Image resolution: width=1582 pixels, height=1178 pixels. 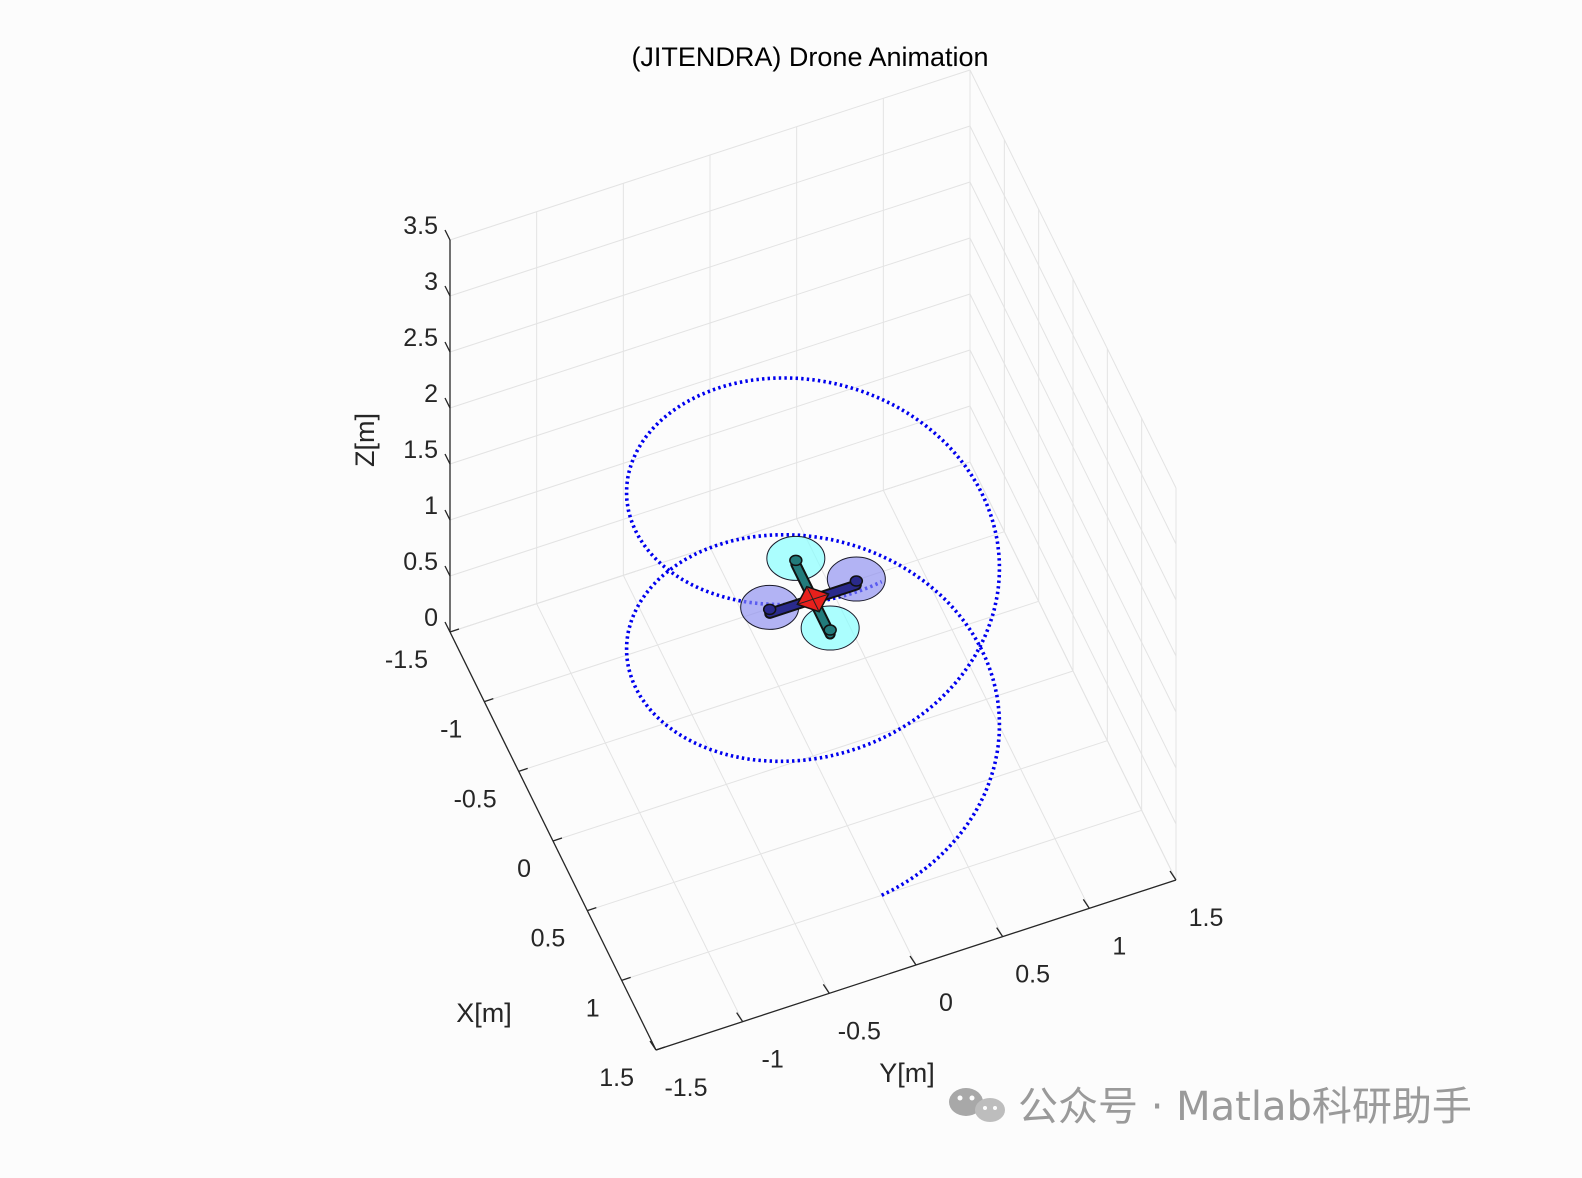 What do you see at coordinates (431, 394) in the screenshot?
I see `z-tick-label: 2` at bounding box center [431, 394].